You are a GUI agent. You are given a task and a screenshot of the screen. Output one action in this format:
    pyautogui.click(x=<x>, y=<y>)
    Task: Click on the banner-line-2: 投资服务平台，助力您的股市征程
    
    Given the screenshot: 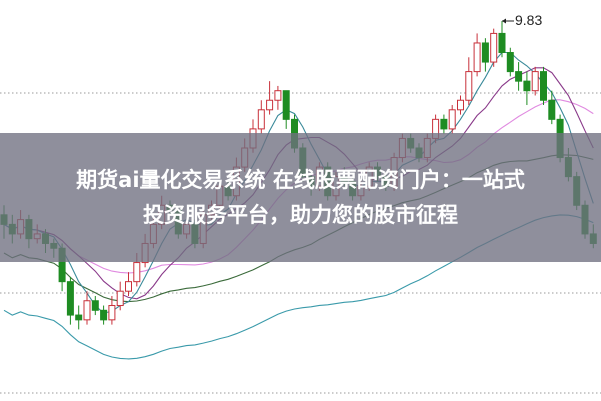 What is the action you would take?
    pyautogui.click(x=300, y=214)
    